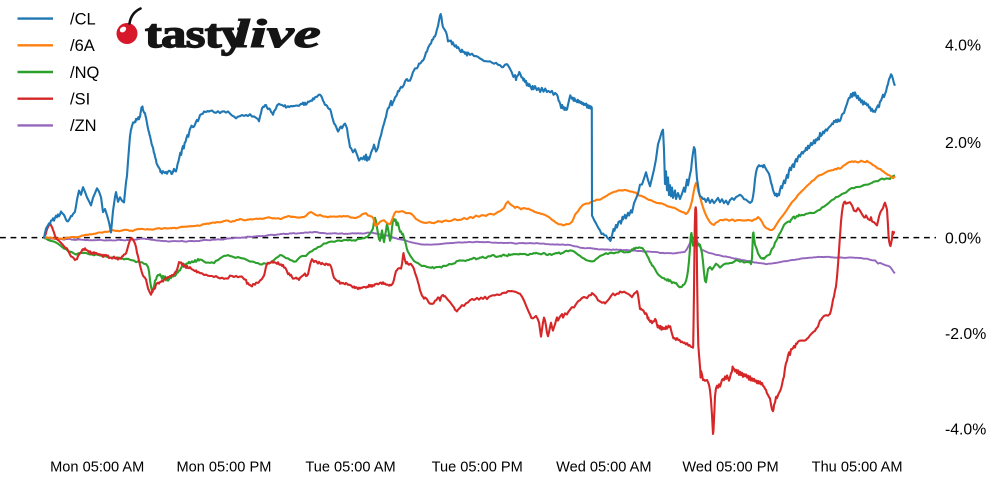  Describe the element at coordinates (963, 46) in the screenshot. I see `svg-text: 4.0%` at that location.